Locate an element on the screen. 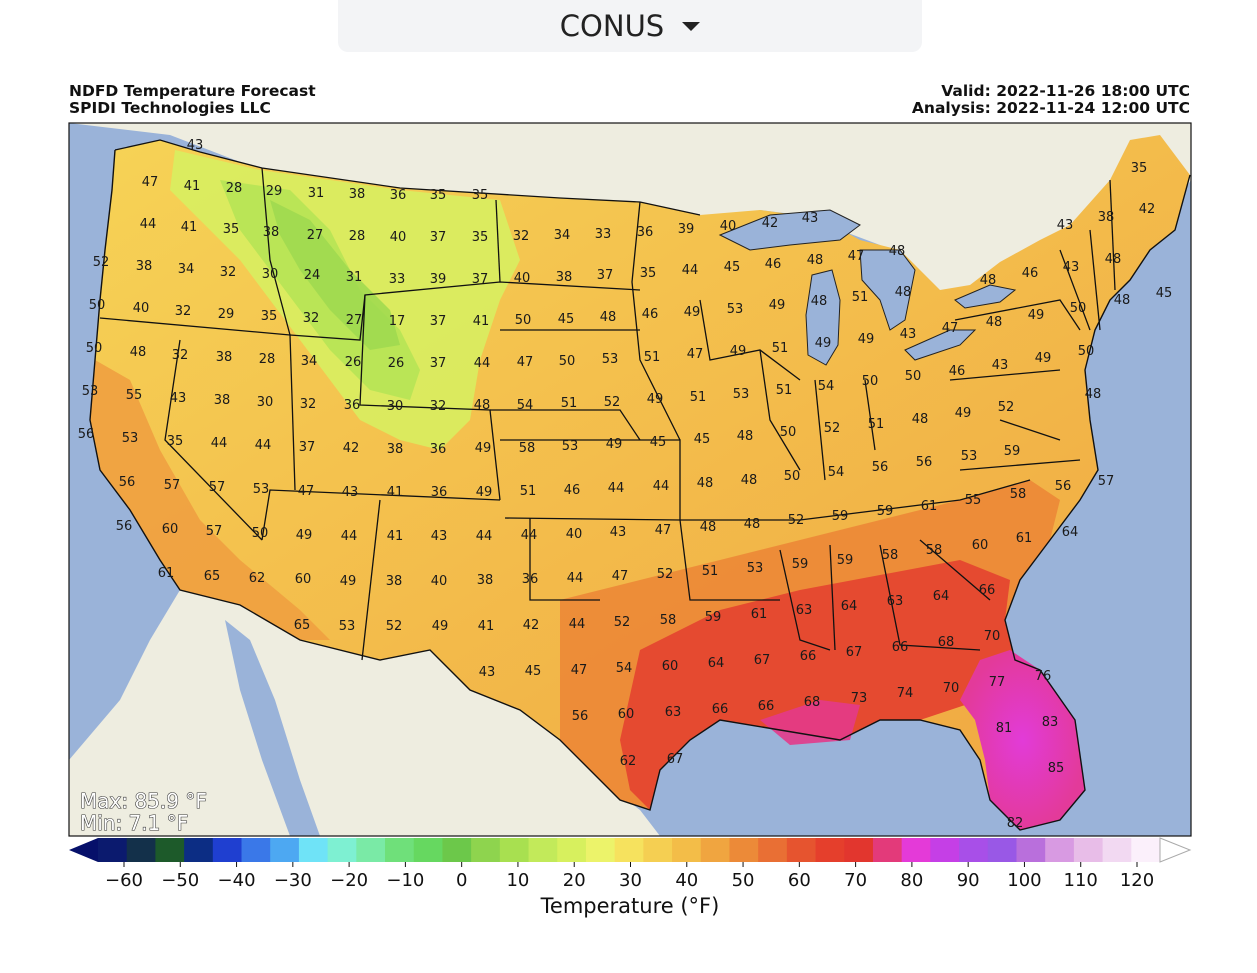  temperature-label: 45 is located at coordinates (658, 442).